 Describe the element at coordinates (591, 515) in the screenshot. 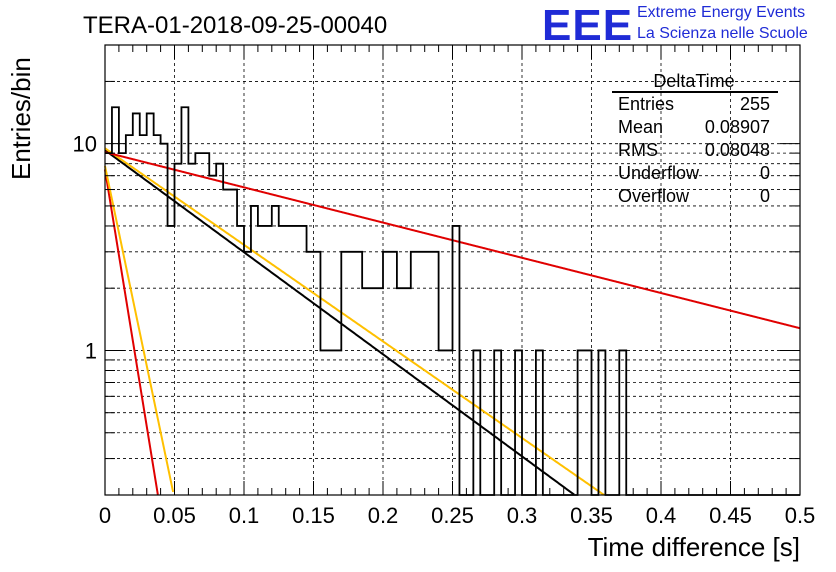

I see `x-tick-label: 0.35` at that location.